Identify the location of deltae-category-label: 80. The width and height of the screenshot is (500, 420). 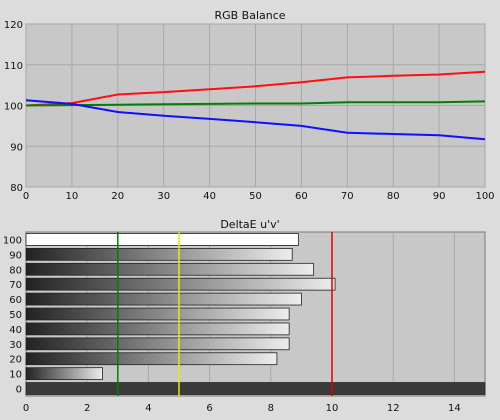
(15, 270).